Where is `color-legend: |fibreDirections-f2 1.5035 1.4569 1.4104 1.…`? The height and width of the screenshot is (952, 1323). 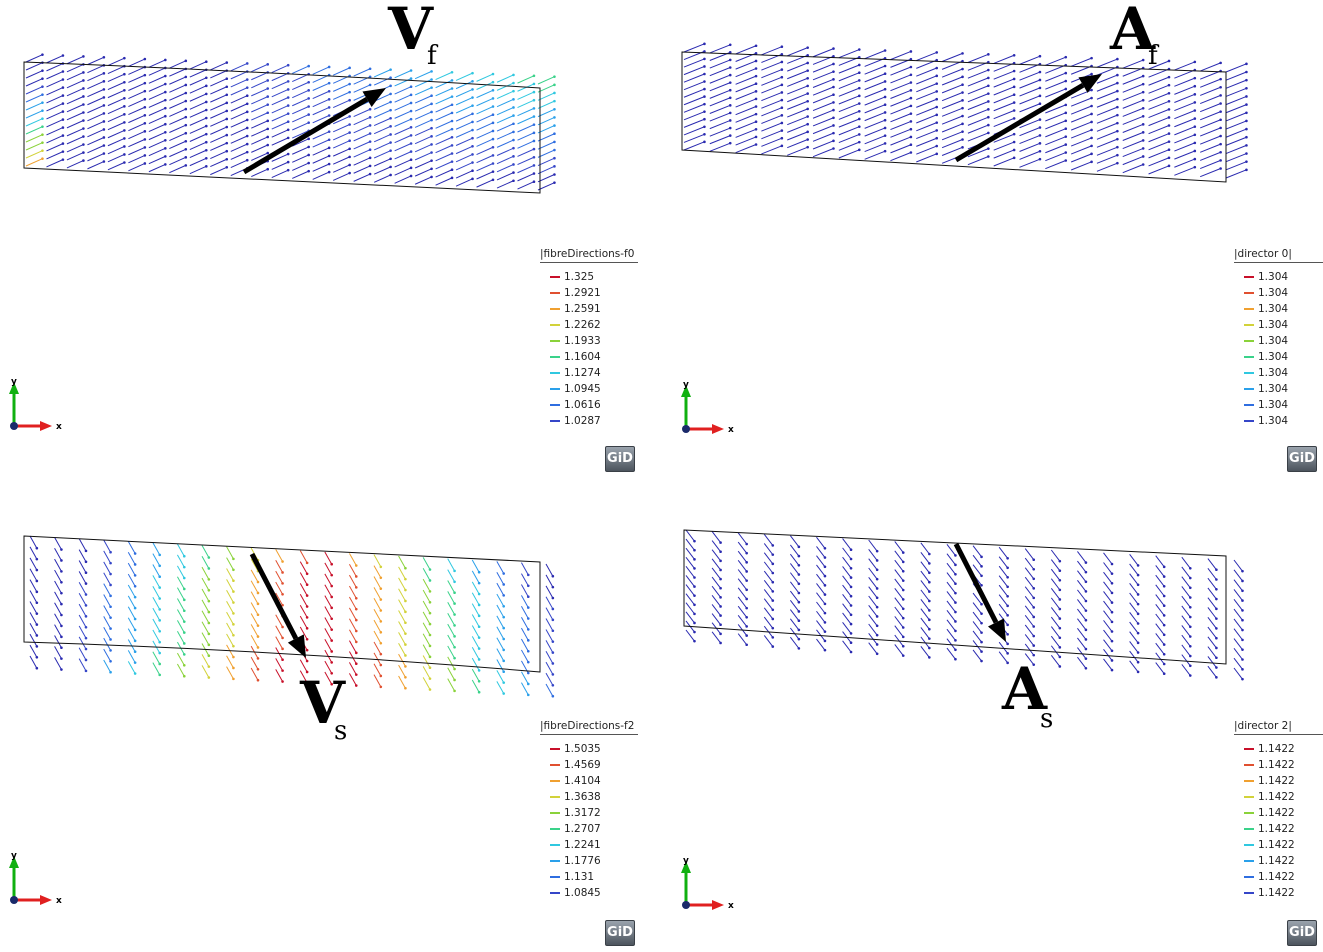 color-legend: |fibreDirections-f2 1.5035 1.4569 1.4104 1.… is located at coordinates (589, 810).